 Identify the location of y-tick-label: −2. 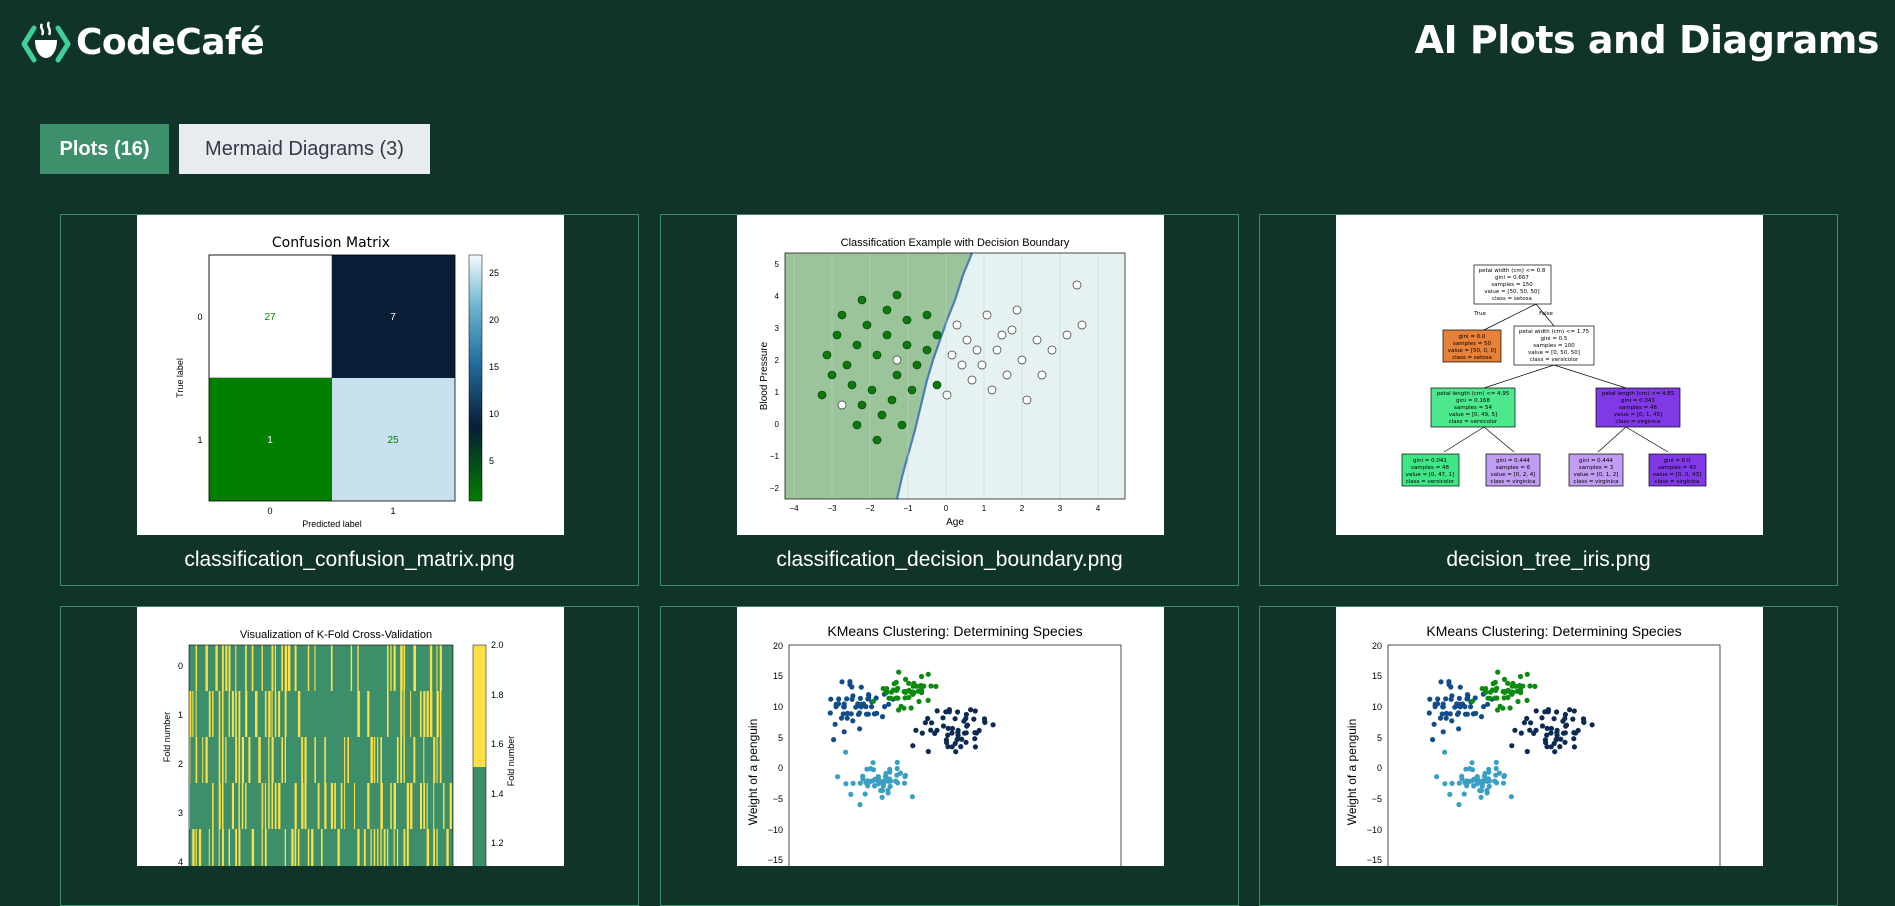
(775, 488).